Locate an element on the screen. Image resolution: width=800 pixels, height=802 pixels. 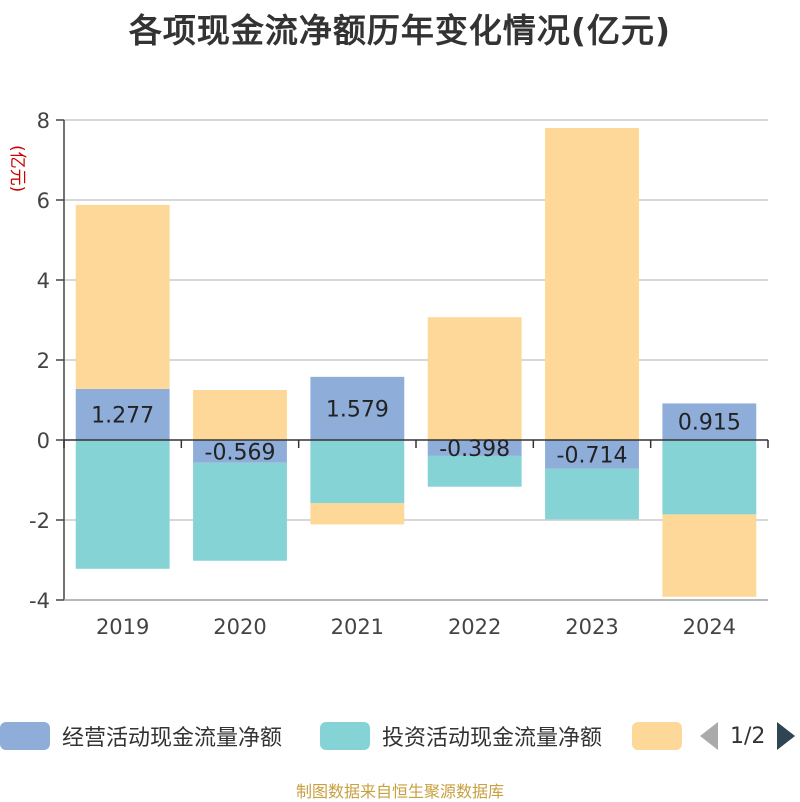
data-label-2022: -0.398 is located at coordinates (474, 449).